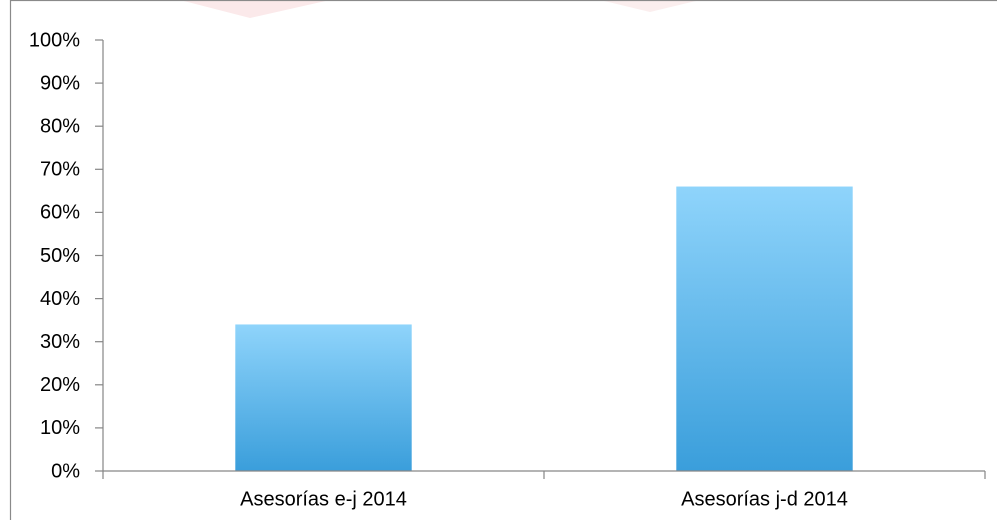  What do you see at coordinates (60, 126) in the screenshot?
I see `y-tick-label: 80%` at bounding box center [60, 126].